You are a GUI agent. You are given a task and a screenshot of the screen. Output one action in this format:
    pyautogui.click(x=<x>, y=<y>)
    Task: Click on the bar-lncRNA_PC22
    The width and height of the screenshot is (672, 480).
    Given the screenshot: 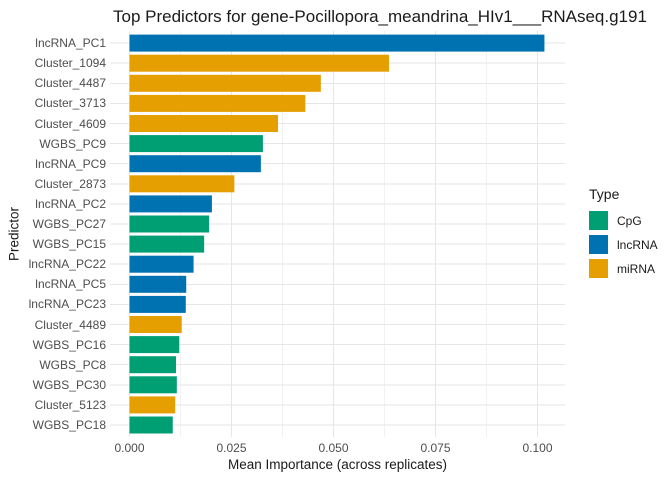 What is the action you would take?
    pyautogui.click(x=161, y=264)
    